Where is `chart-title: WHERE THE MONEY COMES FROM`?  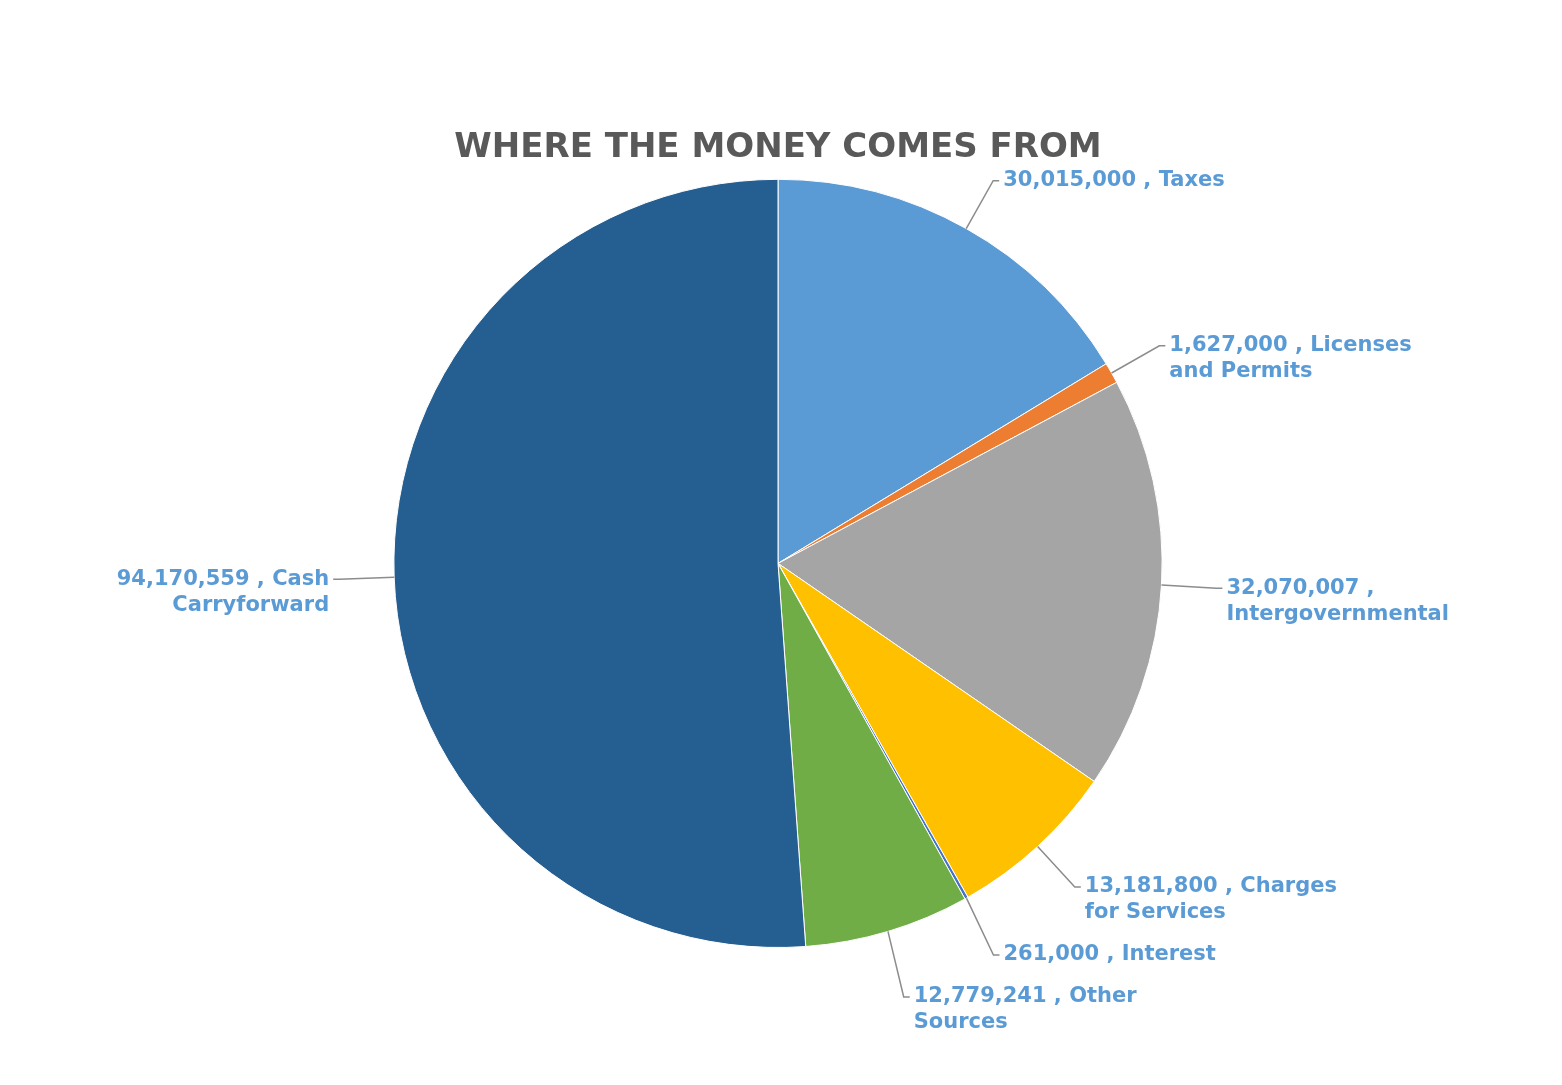
chart-title: WHERE THE MONEY COMES FROM is located at coordinates (778, 145).